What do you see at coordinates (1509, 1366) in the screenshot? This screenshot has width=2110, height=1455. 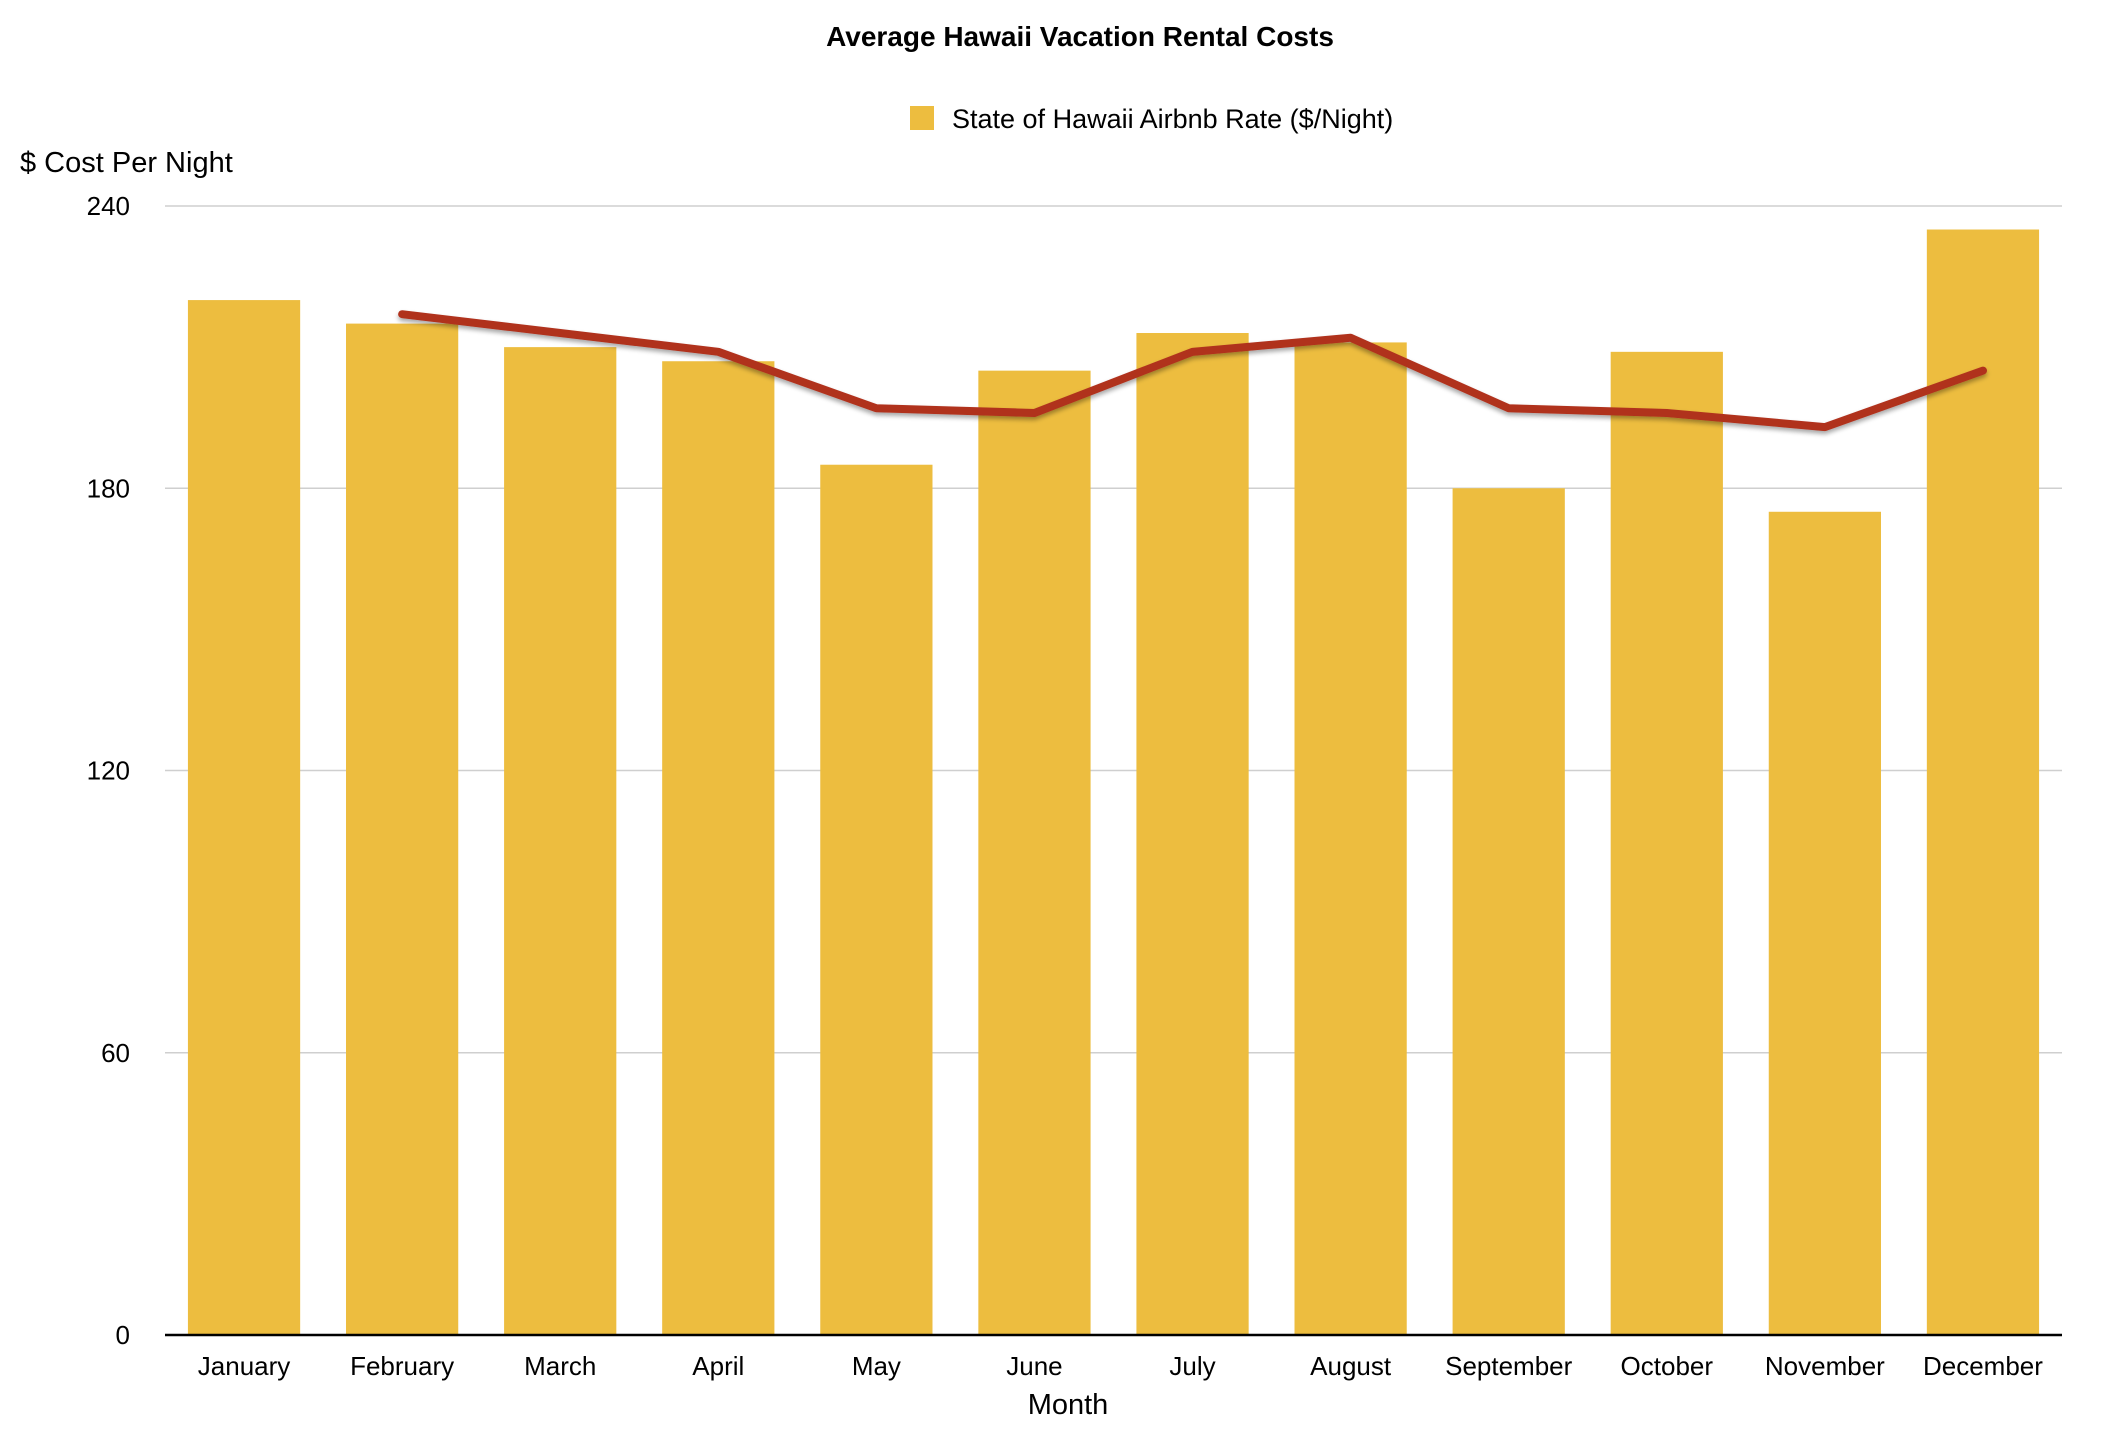 I see `x-tick-label: September` at bounding box center [1509, 1366].